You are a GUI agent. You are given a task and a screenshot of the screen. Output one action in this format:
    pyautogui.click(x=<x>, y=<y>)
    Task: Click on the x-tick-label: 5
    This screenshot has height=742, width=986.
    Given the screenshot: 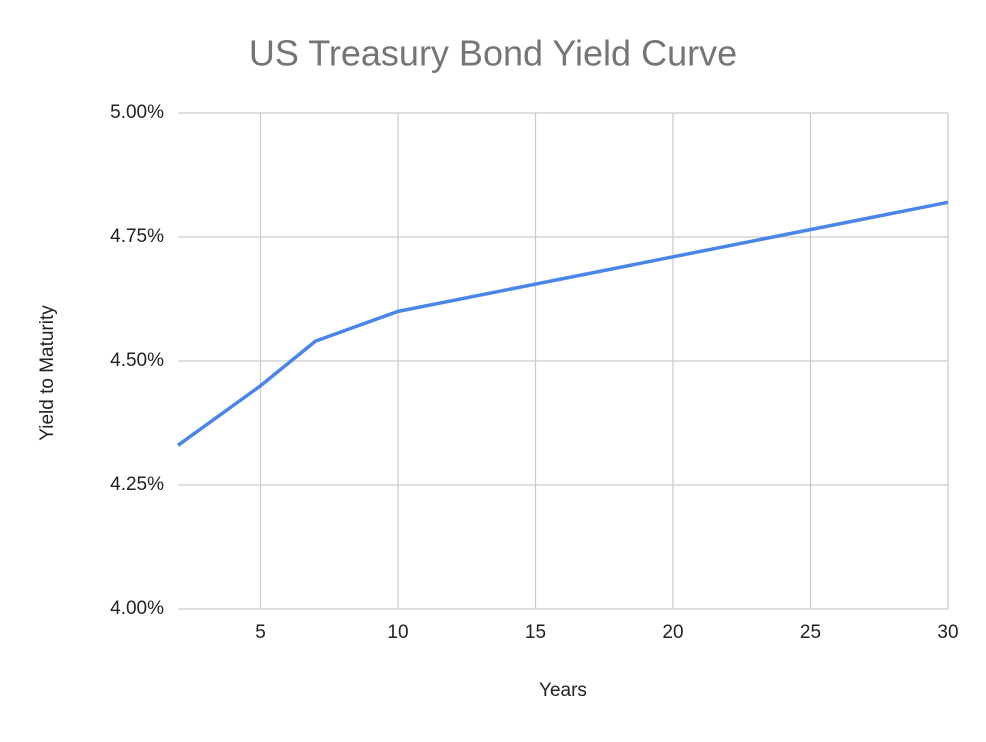 What is the action you would take?
    pyautogui.click(x=260, y=632)
    